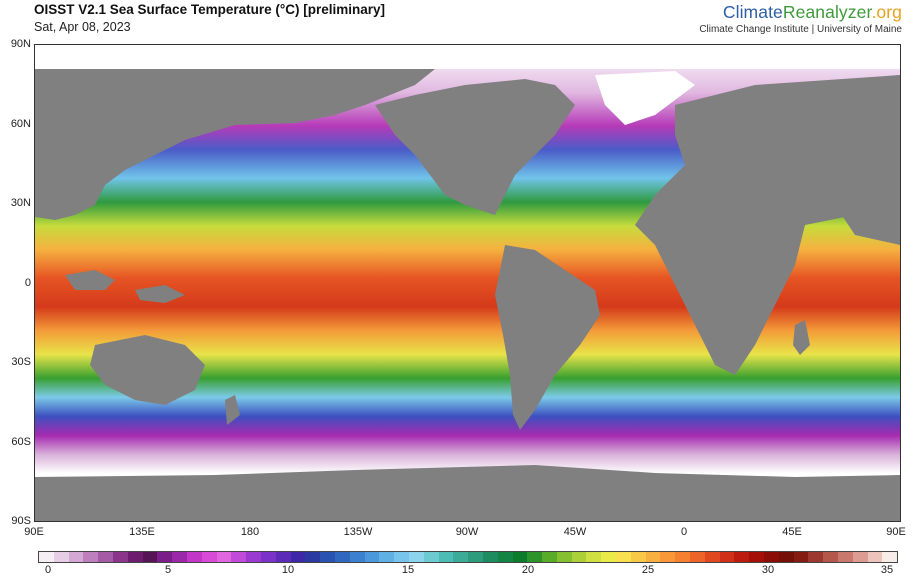  I want to click on madagascar-land, so click(801, 337).